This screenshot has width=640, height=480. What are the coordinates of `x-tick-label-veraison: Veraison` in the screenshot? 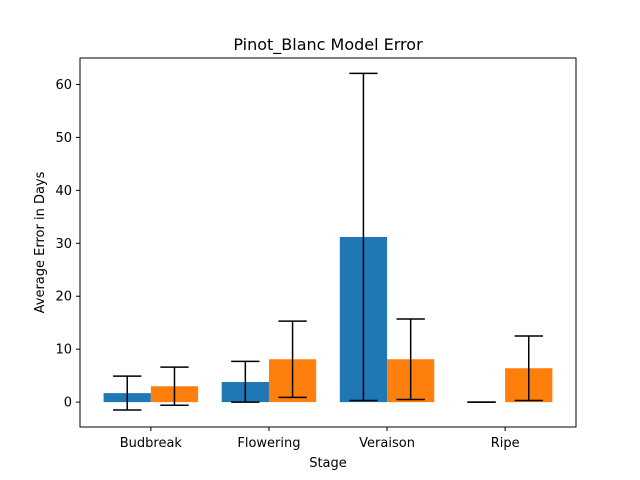 It's located at (387, 443).